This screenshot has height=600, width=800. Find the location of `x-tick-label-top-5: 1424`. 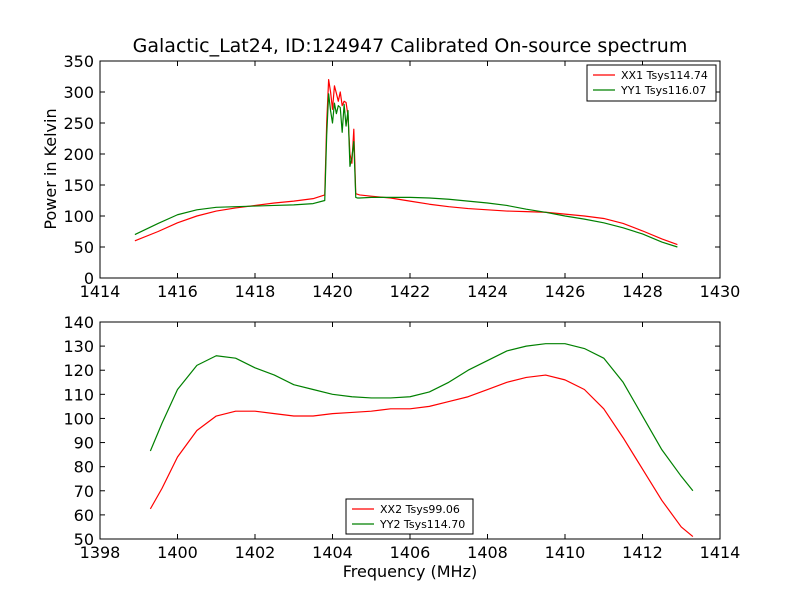

x-tick-label-top-5: 1424 is located at coordinates (487, 291).